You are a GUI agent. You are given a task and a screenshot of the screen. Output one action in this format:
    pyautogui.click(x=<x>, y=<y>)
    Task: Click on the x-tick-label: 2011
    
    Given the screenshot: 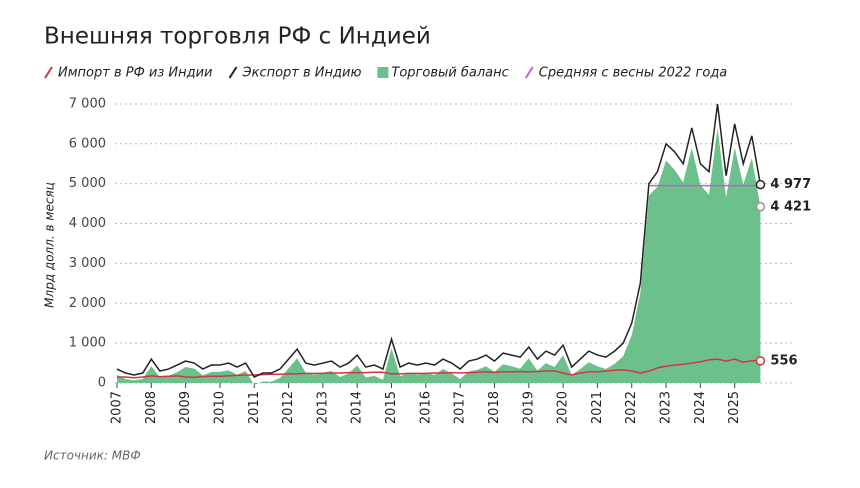 What is the action you would take?
    pyautogui.click(x=254, y=407)
    